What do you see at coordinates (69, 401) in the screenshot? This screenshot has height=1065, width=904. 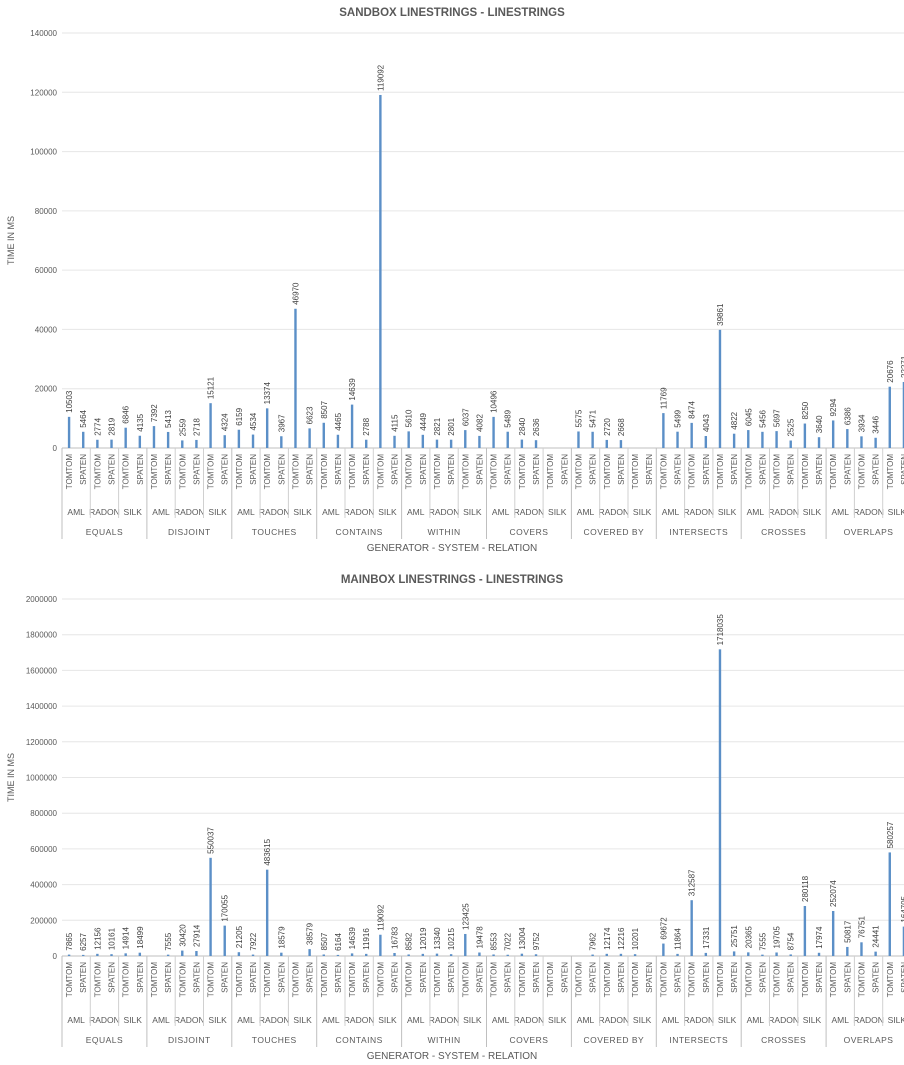 I see `data-label: 10503` at bounding box center [69, 401].